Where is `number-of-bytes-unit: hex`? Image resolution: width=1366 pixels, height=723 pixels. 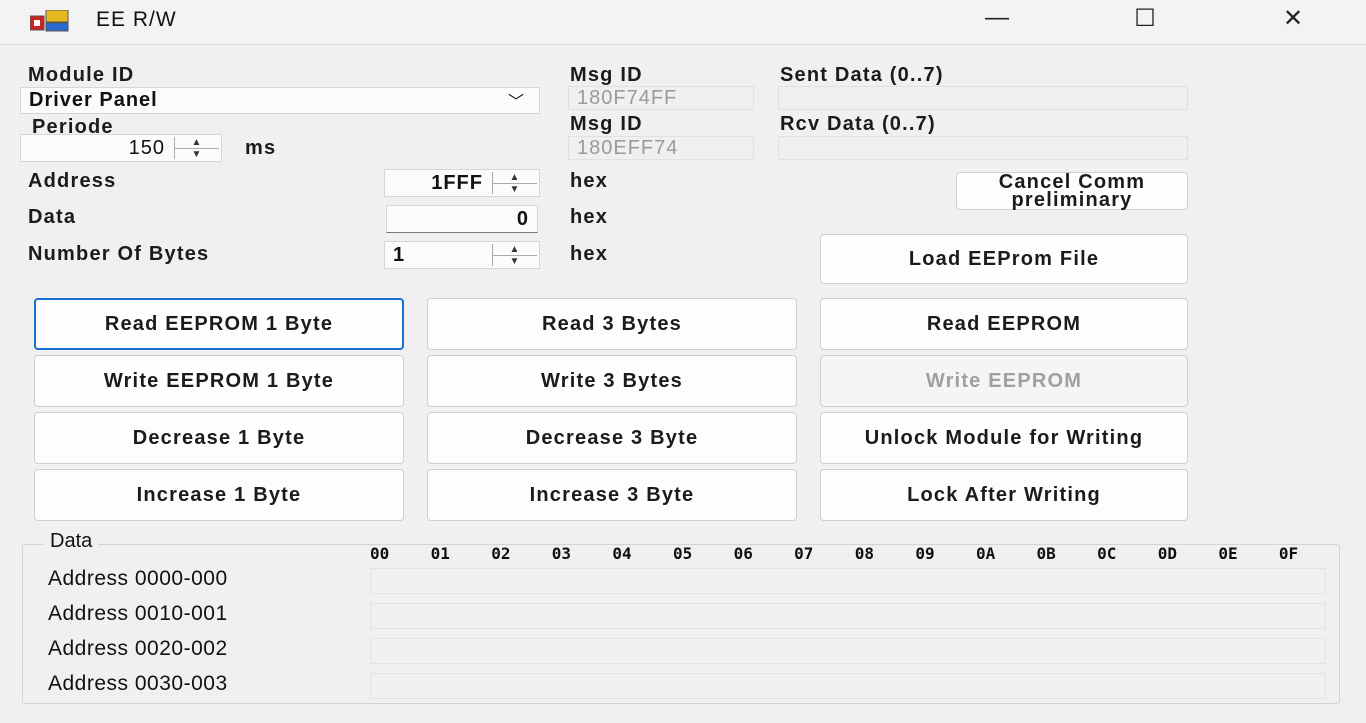 number-of-bytes-unit: hex is located at coordinates (589, 254).